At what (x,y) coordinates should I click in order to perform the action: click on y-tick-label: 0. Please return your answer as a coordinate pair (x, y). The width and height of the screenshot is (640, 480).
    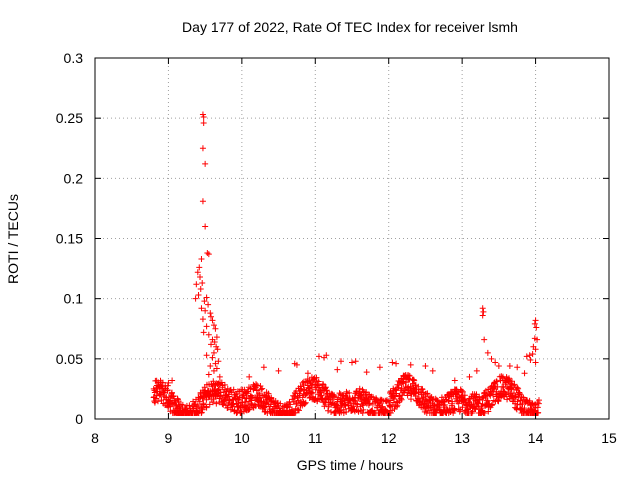
    Looking at the image, I should click on (79, 419).